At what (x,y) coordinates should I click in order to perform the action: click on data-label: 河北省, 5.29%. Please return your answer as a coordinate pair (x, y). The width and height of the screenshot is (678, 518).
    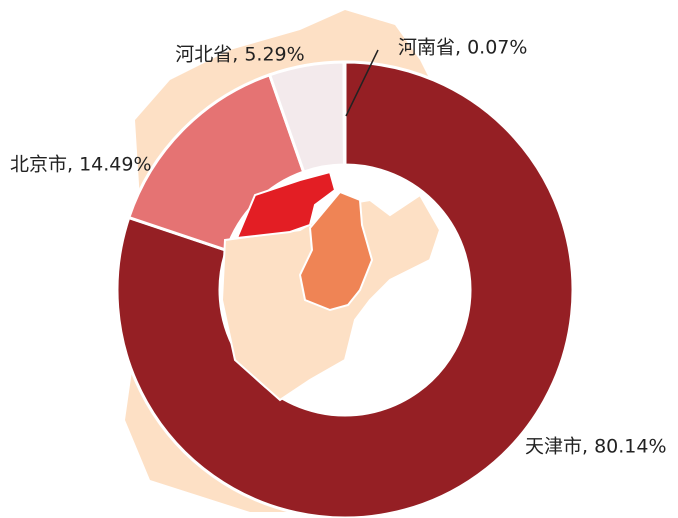
    Looking at the image, I should click on (239, 55).